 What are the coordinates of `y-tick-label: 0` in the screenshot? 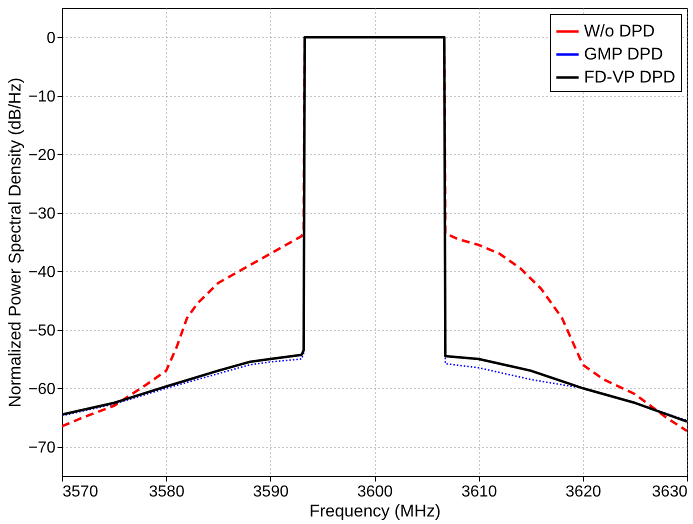 It's located at (51, 38).